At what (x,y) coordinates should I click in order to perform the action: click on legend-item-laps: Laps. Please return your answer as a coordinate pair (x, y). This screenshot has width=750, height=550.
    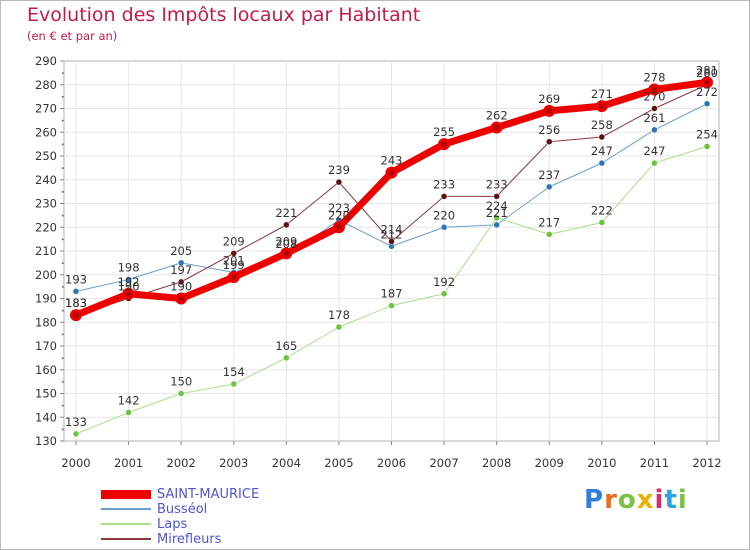
    Looking at the image, I should click on (221, 524).